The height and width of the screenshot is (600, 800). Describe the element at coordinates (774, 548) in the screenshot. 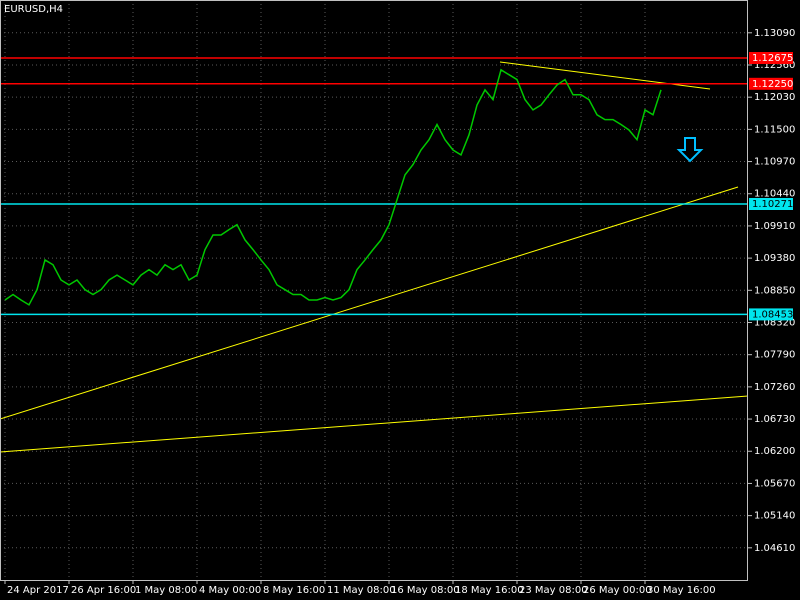

I see `y-tick-label: 1.04610` at that location.